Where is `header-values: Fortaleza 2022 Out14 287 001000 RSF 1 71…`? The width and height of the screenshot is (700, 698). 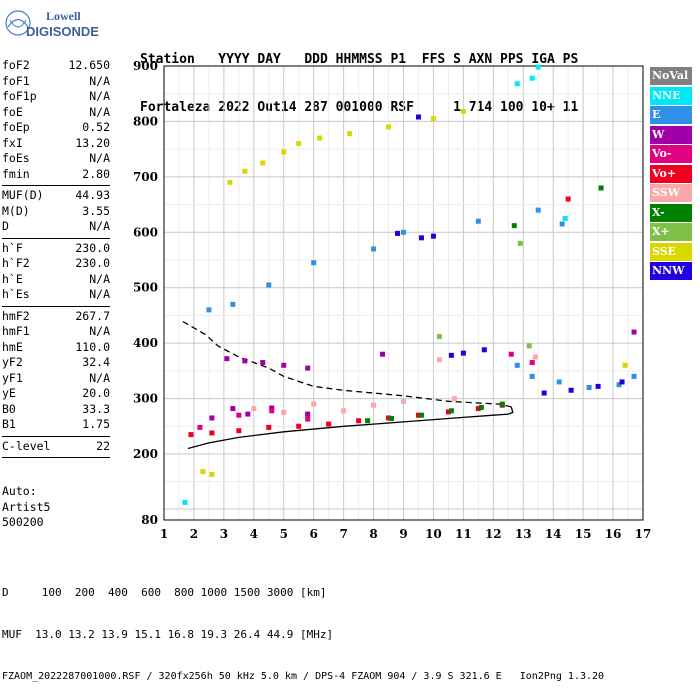 header-values: Fortaleza 2022 Out14 287 001000 RSF 1 71… is located at coordinates (359, 107).